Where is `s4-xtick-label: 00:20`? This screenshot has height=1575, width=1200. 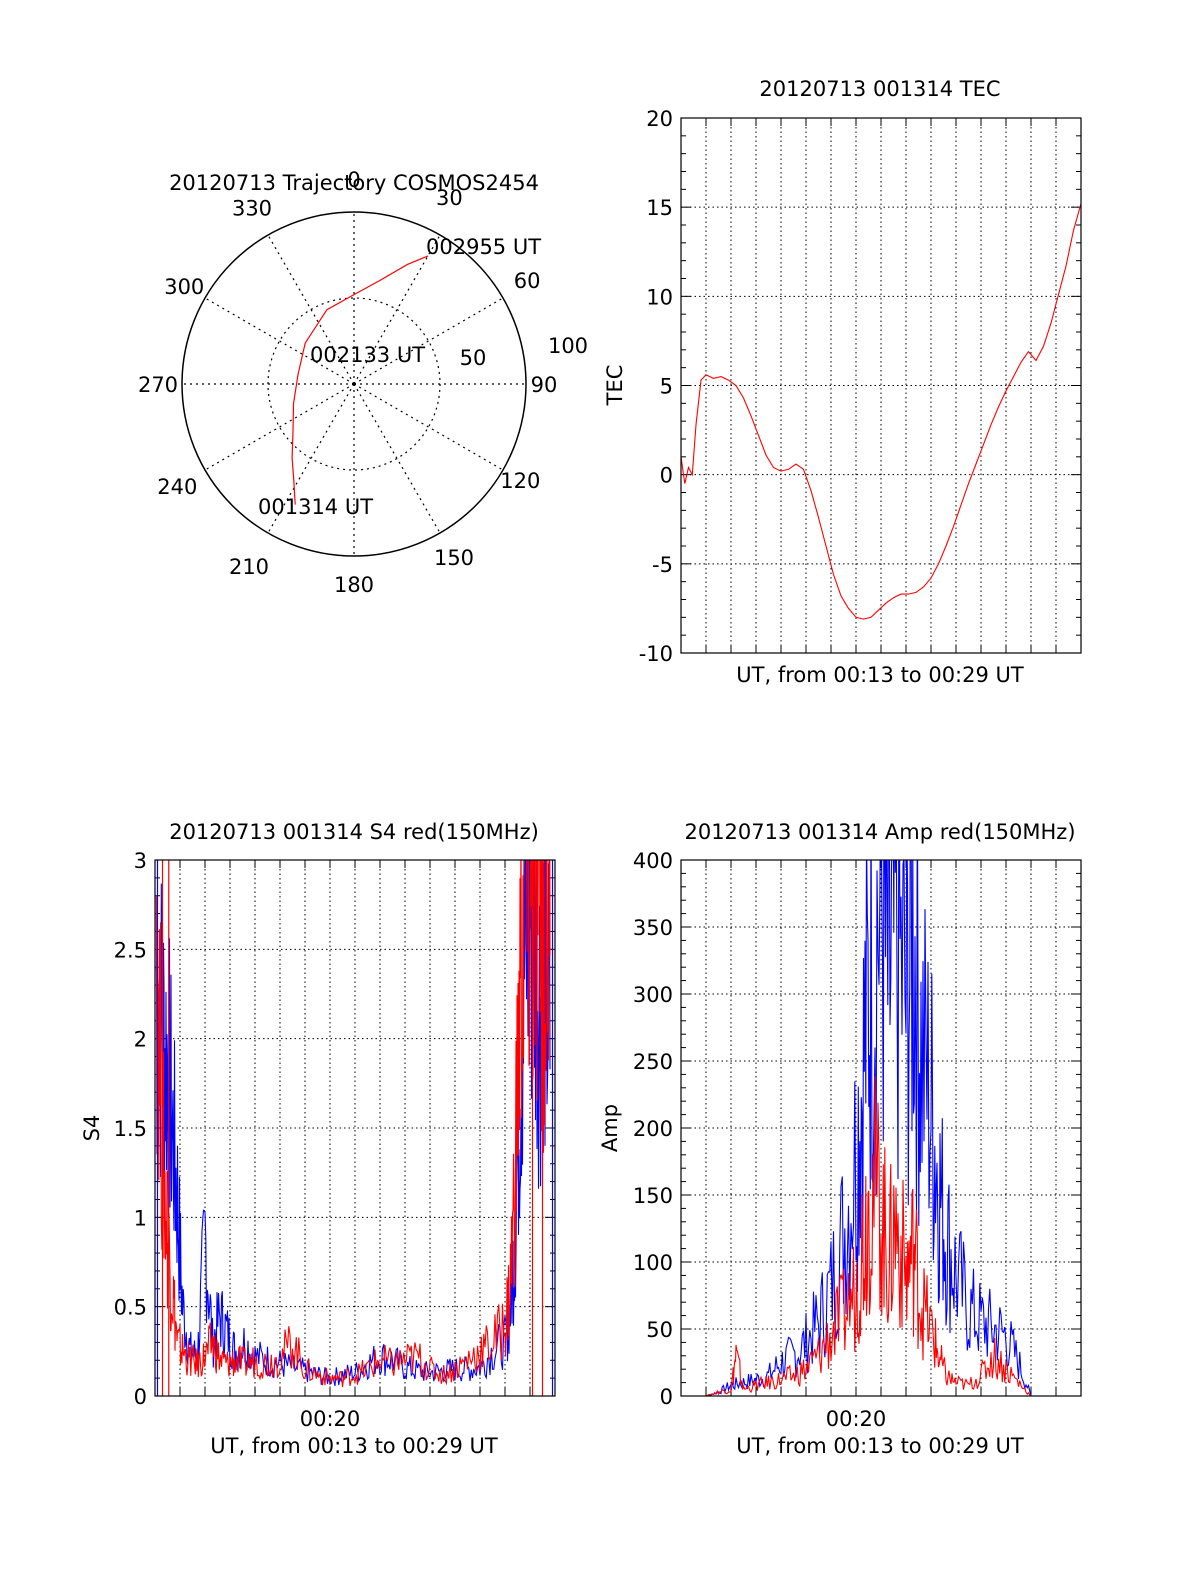
s4-xtick-label: 00:20 is located at coordinates (330, 1419).